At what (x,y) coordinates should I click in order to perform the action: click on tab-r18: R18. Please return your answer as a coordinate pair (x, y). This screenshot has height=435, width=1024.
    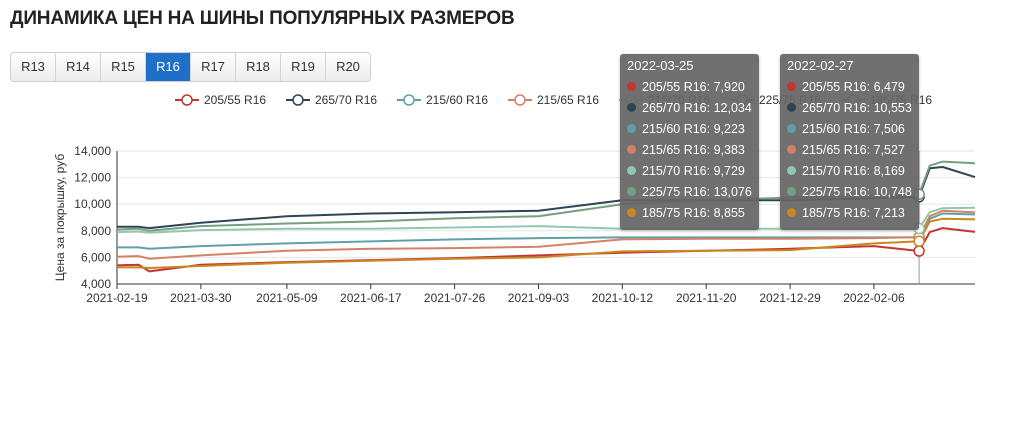
    Looking at the image, I should click on (258, 67).